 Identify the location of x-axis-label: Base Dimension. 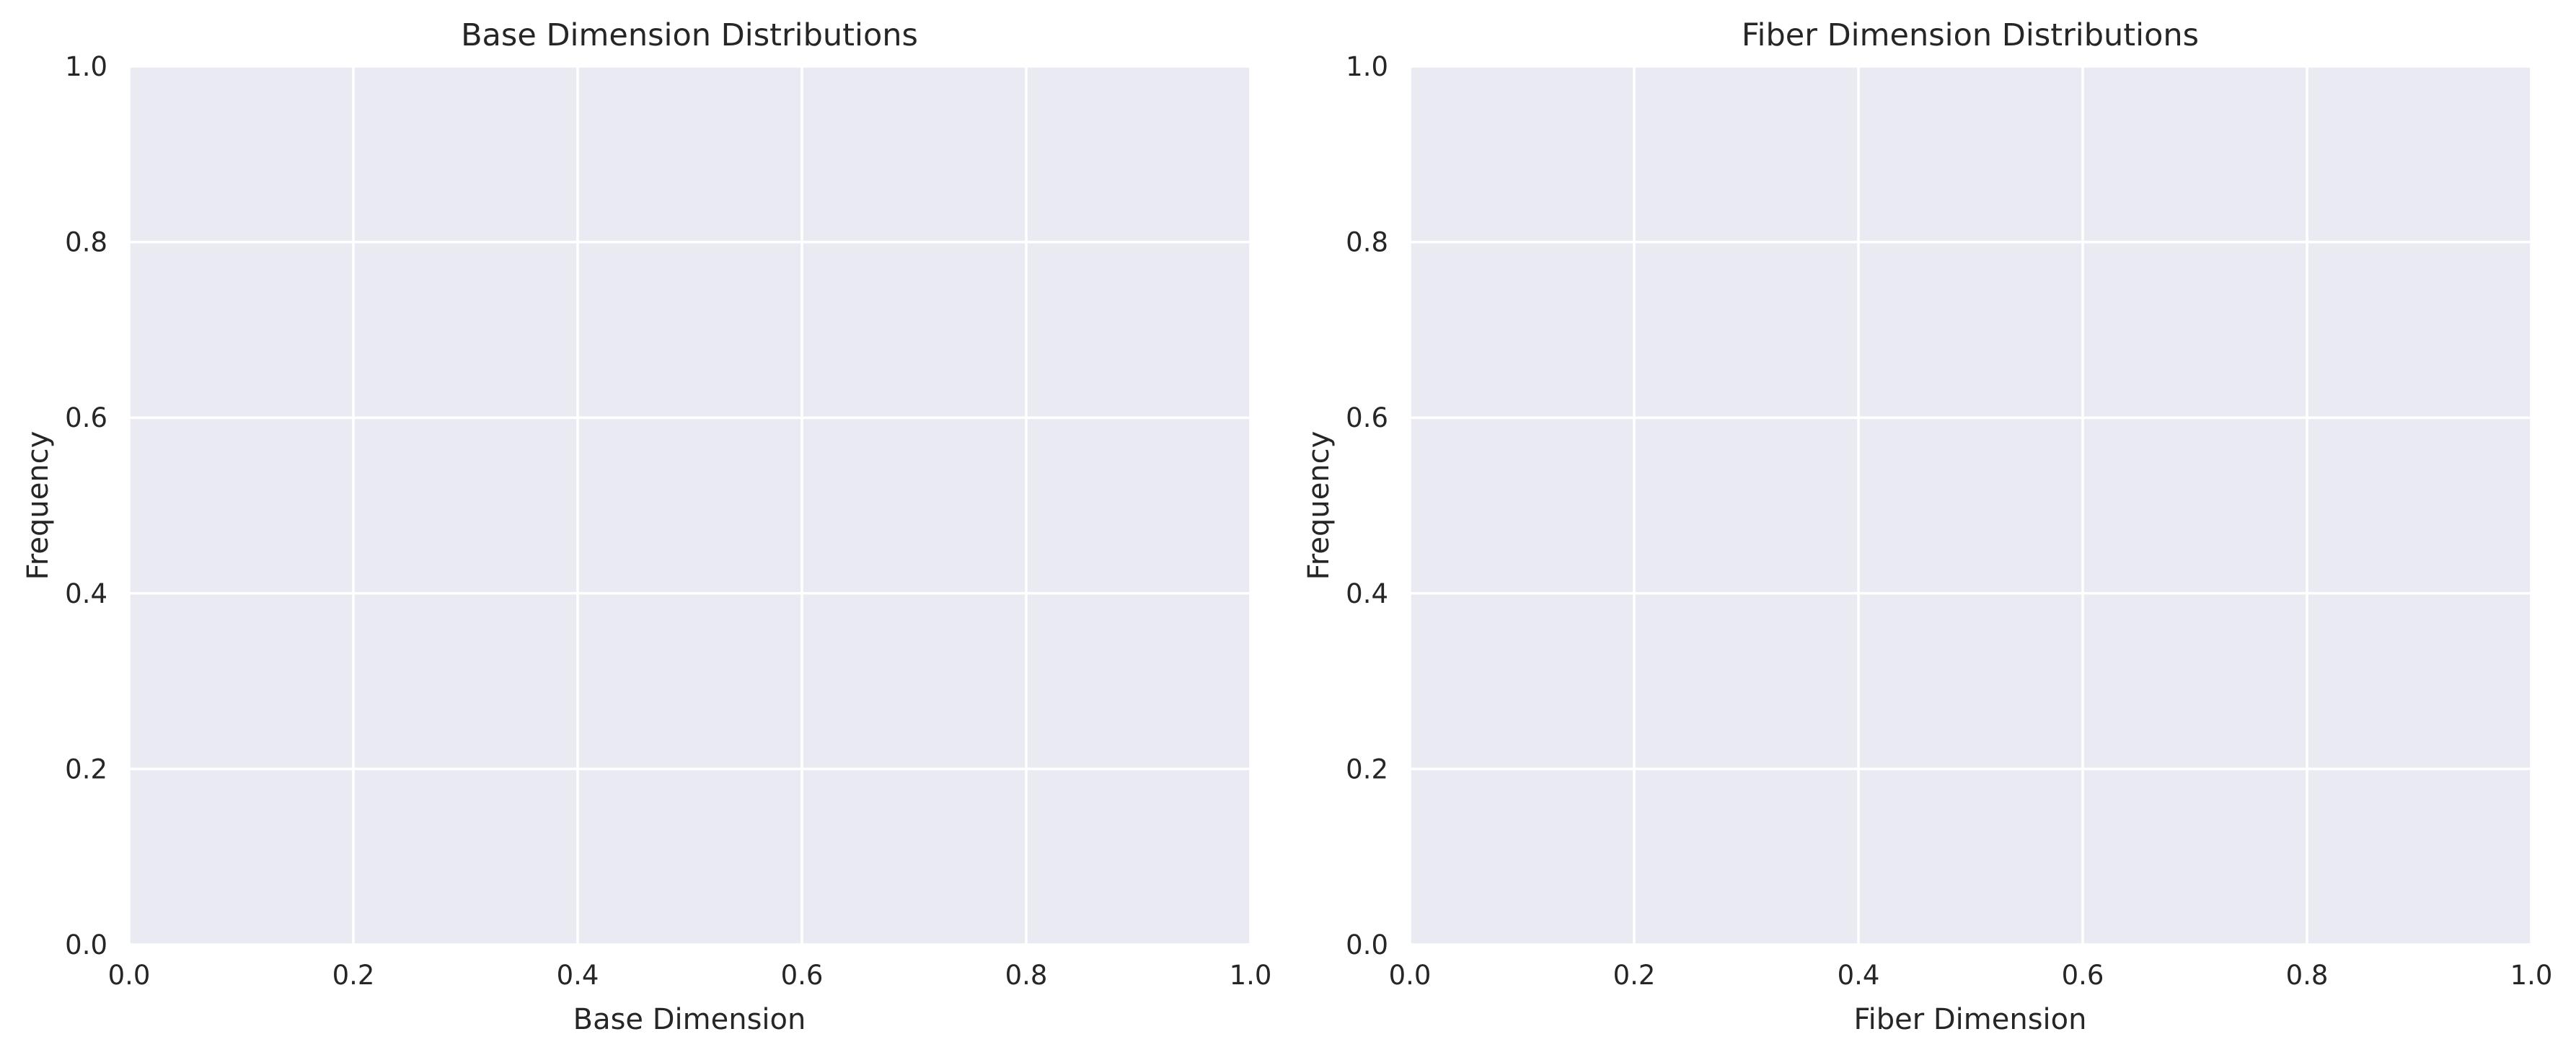
(689, 1020).